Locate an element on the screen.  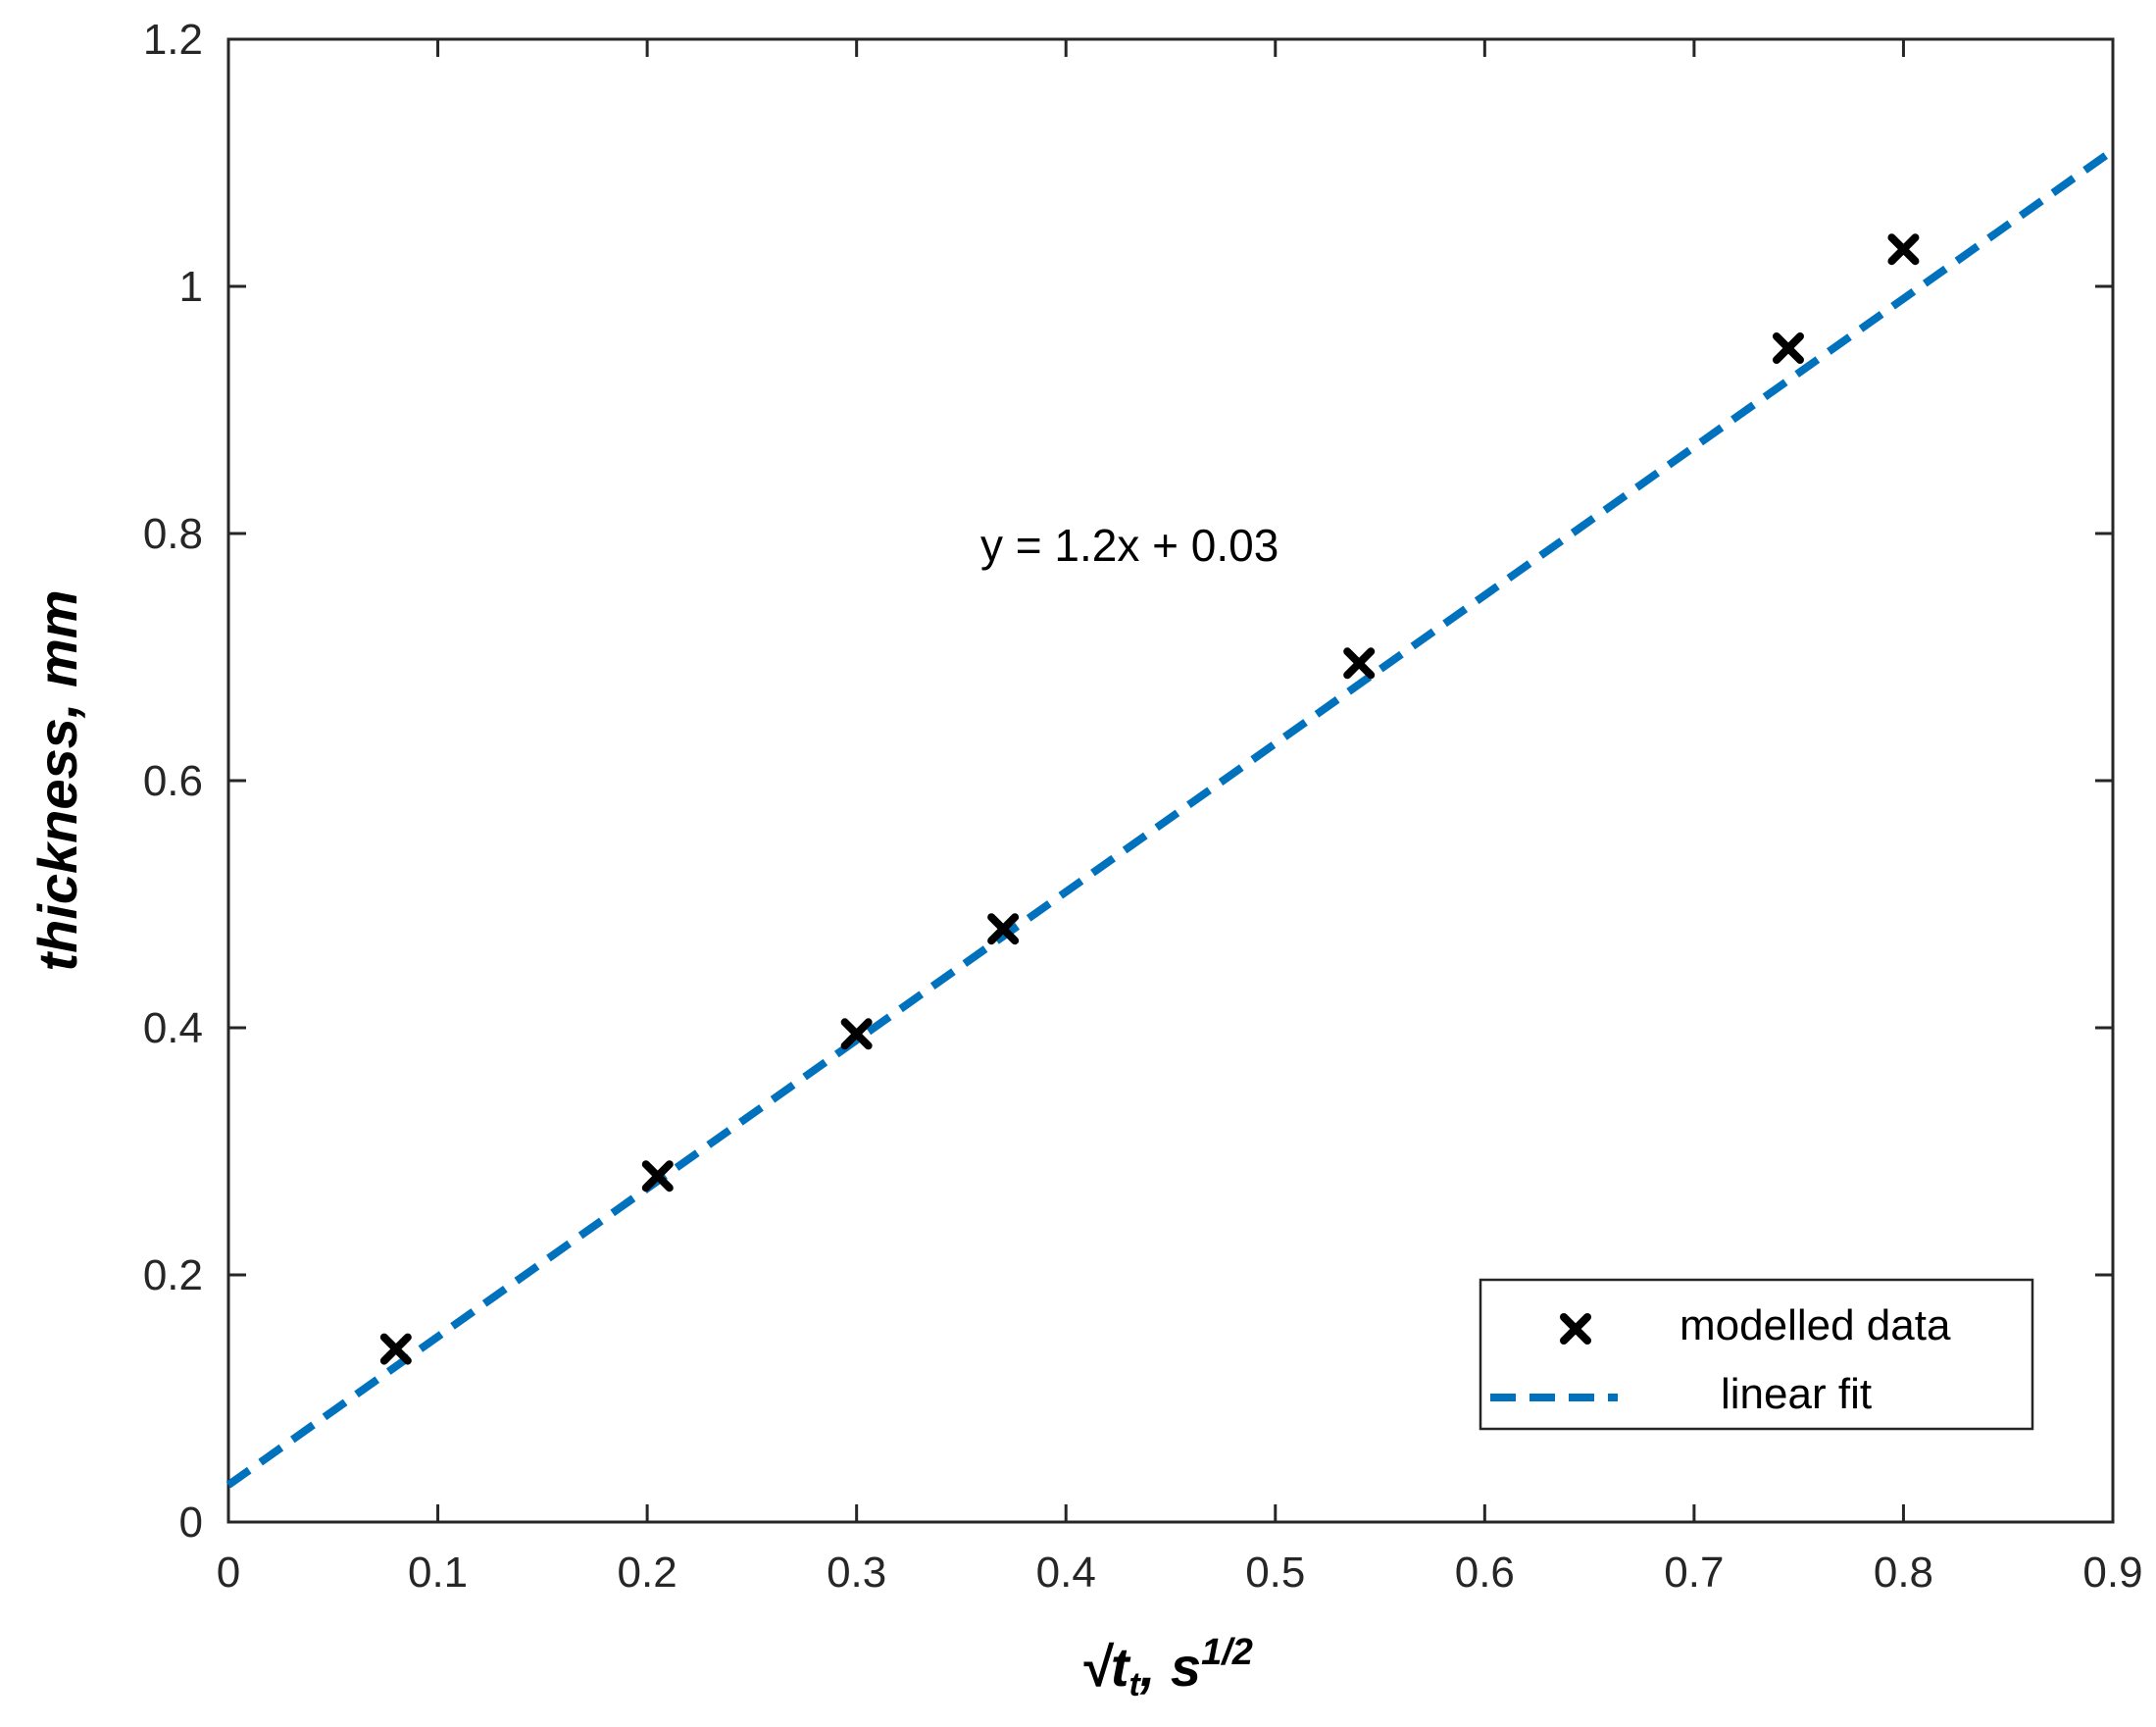
y-tick-label-2: 0.4 is located at coordinates (173, 1028).